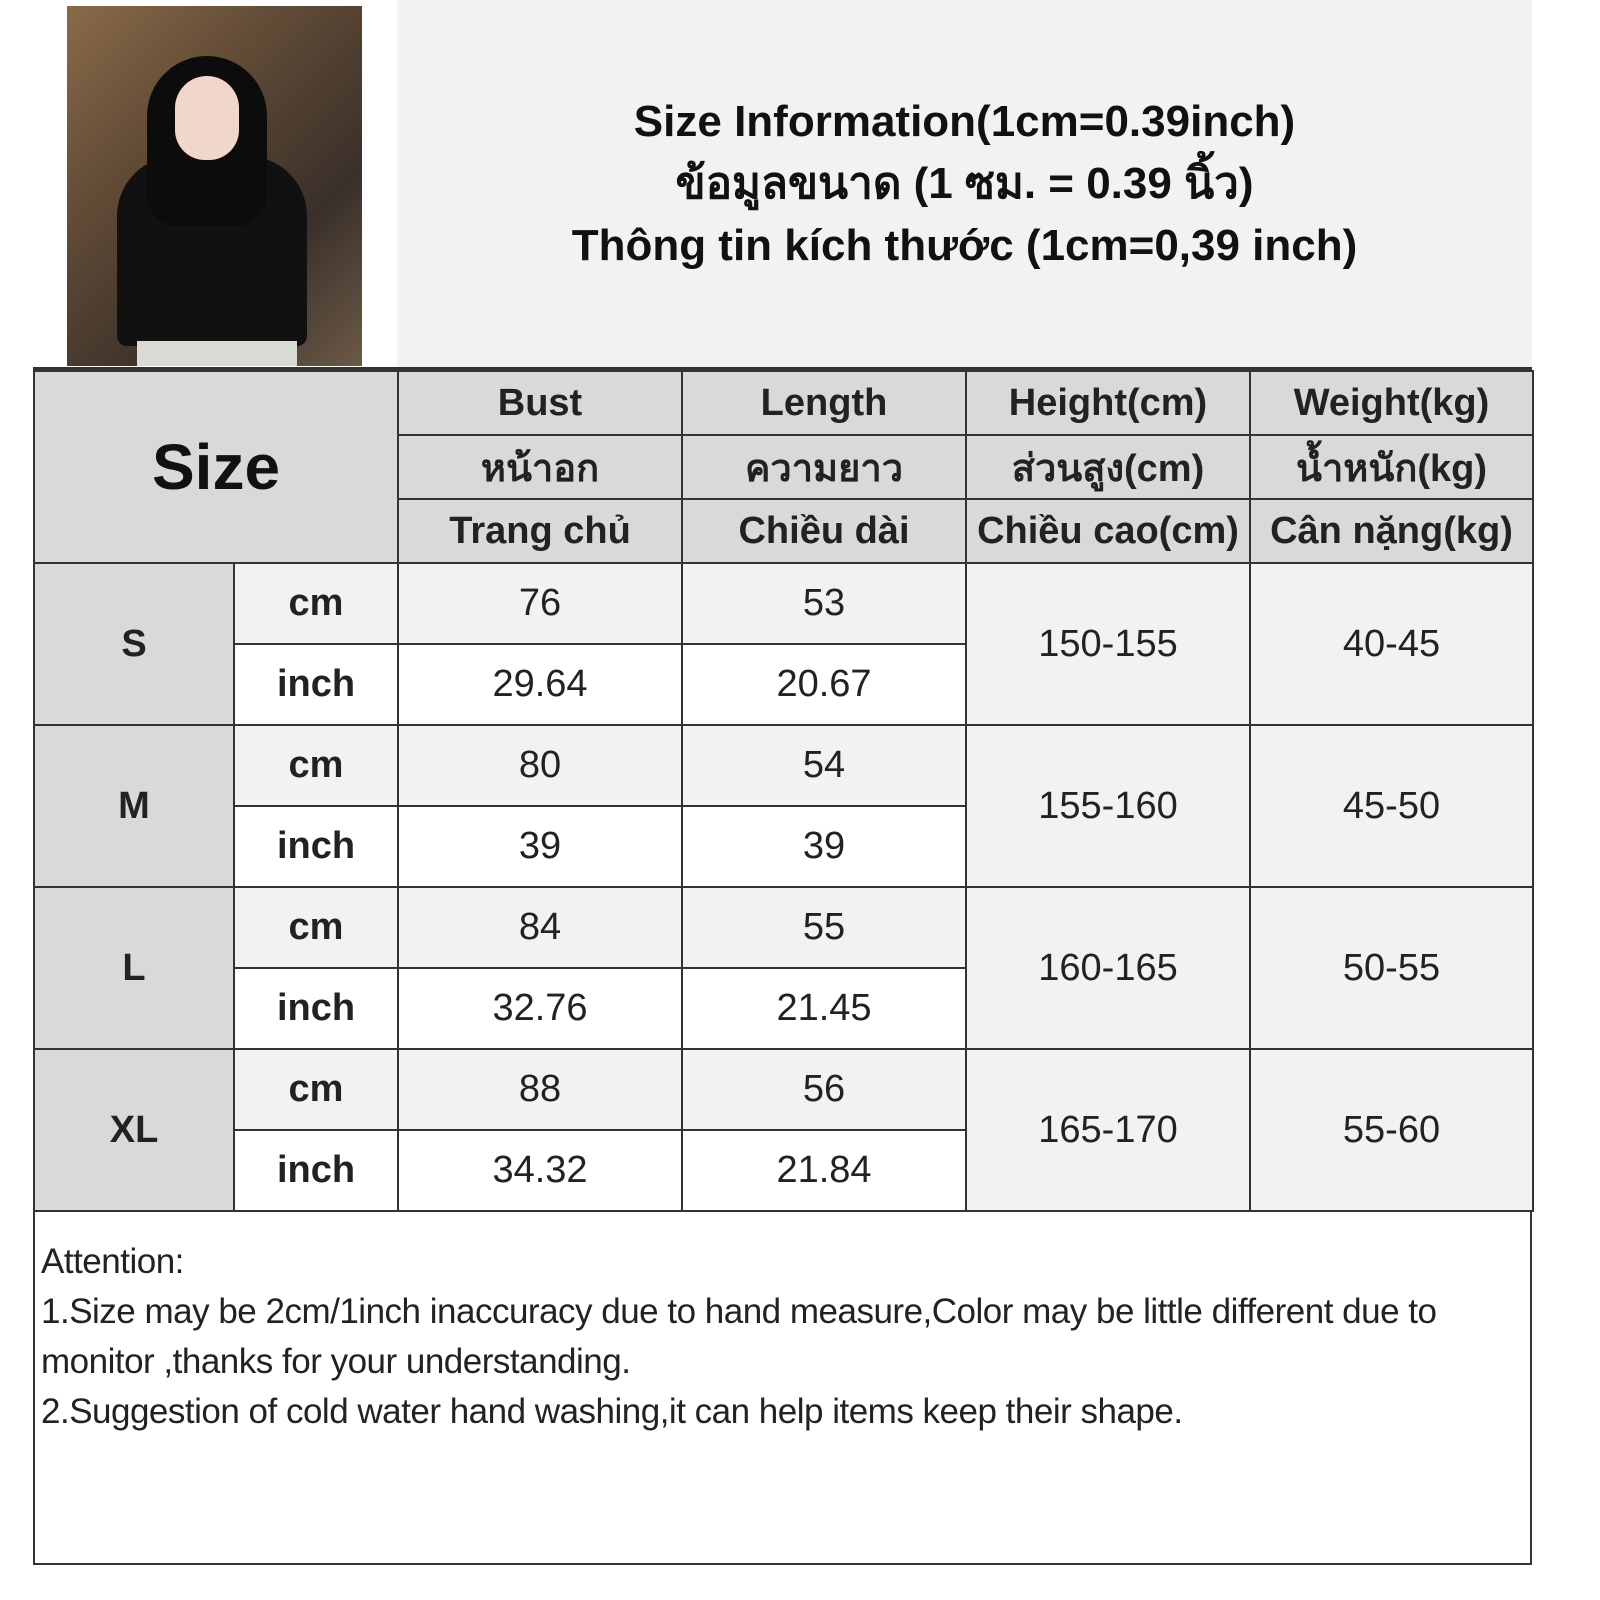 The image size is (1600, 1600). I want to click on table-row: inch 34.32 21.84, so click(783, 1170).